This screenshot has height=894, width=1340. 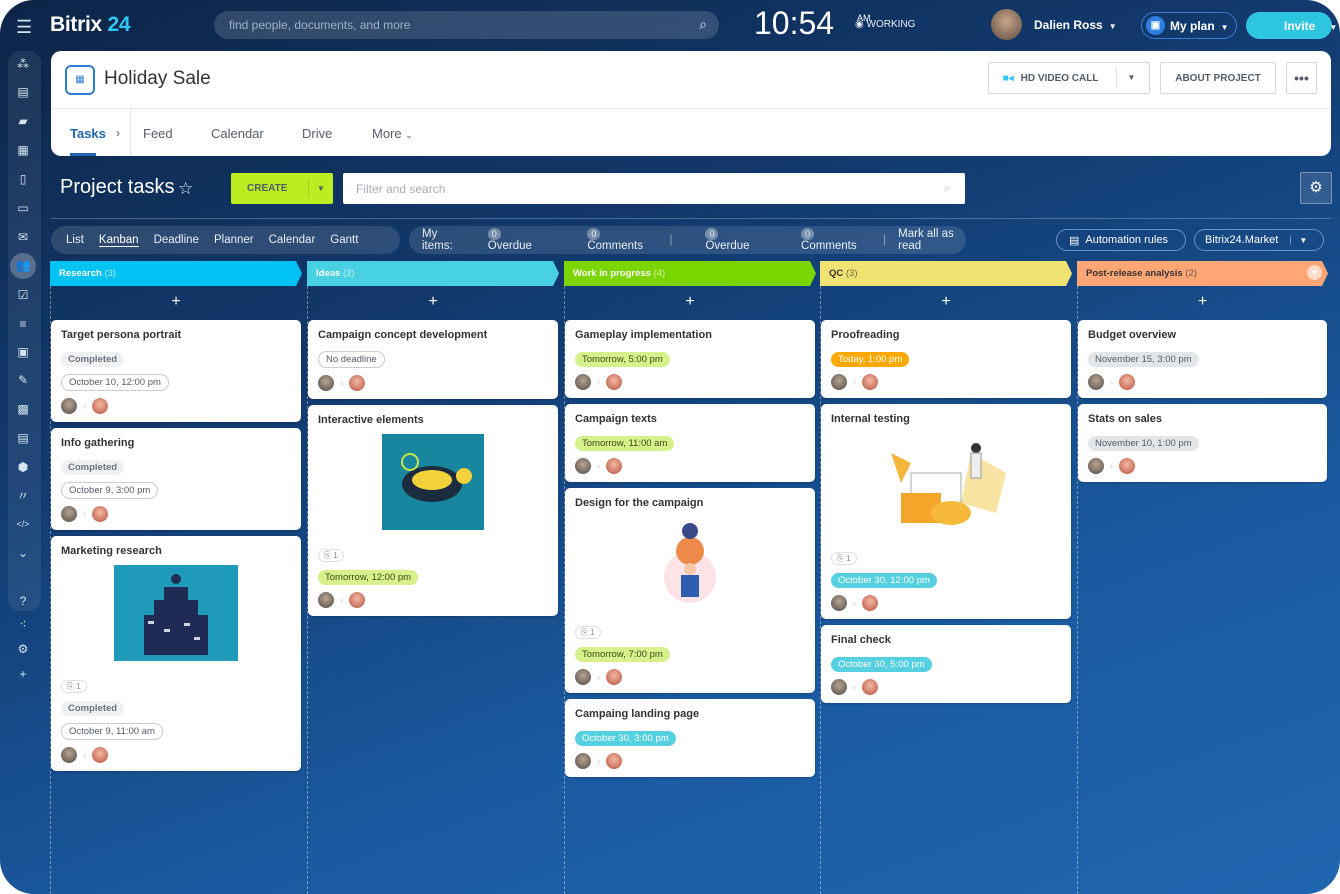 I want to click on deadline-badge: October 30, 5:00 pm, so click(x=881, y=664).